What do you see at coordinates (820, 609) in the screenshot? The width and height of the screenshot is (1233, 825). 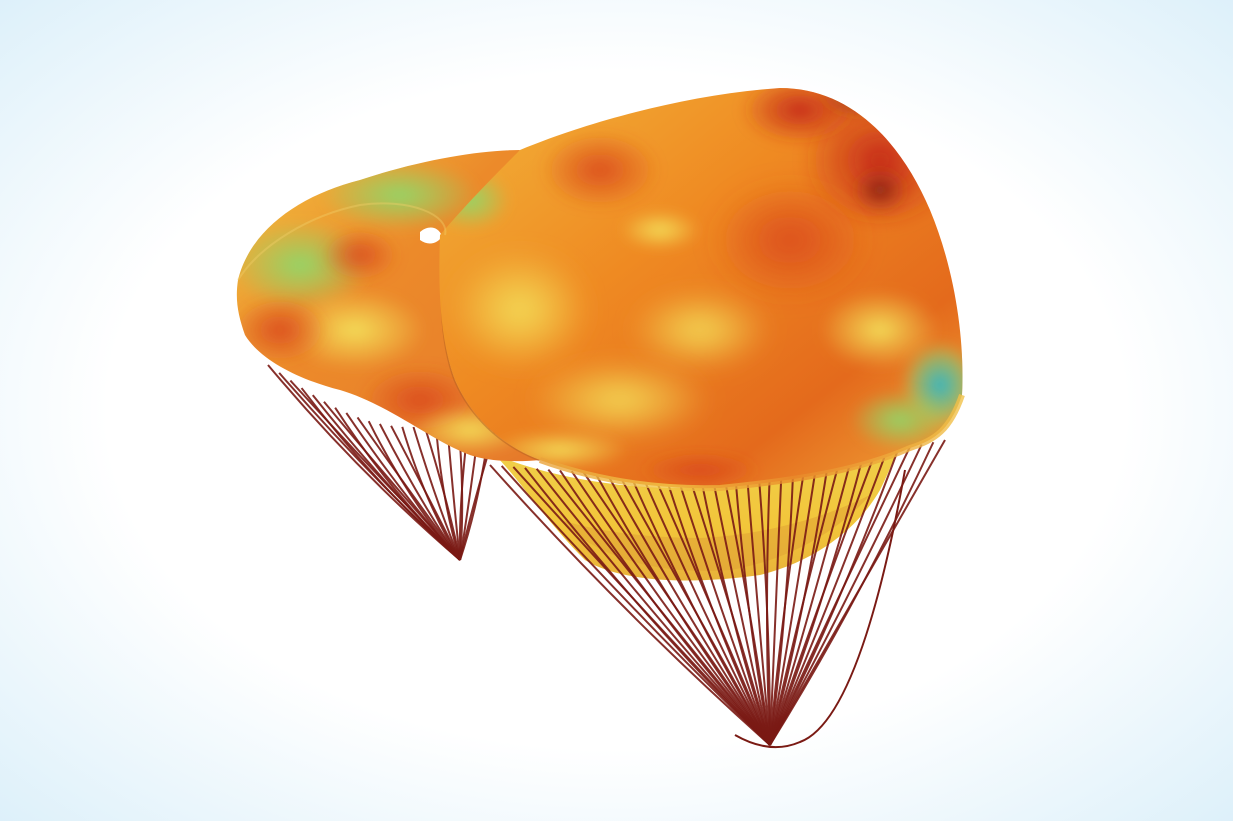 I see `chordae-right-tip` at bounding box center [820, 609].